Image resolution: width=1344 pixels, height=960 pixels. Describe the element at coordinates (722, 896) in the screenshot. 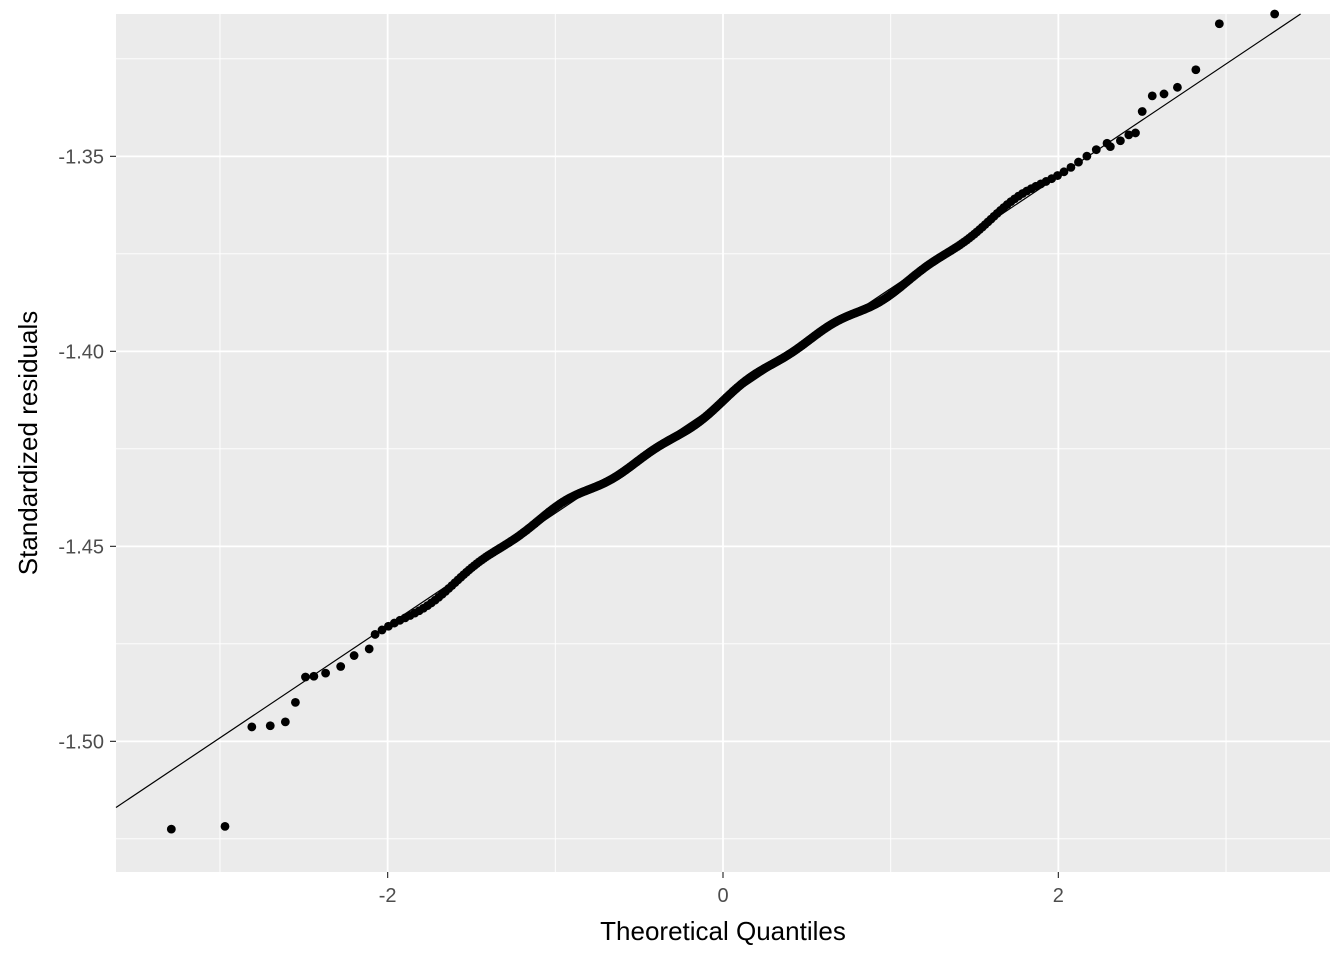

I see `x-tick-label: 0` at that location.